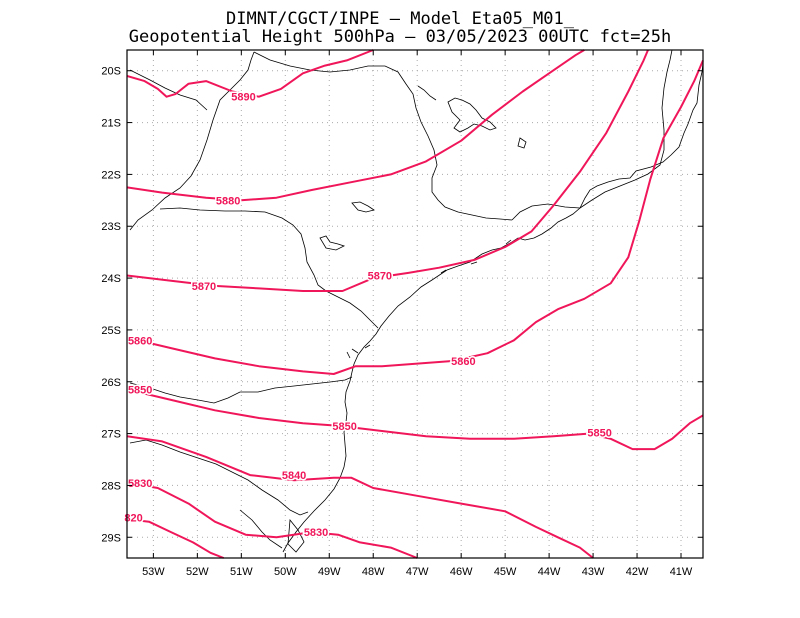  I want to click on contour-label: 5840, so click(294, 476).